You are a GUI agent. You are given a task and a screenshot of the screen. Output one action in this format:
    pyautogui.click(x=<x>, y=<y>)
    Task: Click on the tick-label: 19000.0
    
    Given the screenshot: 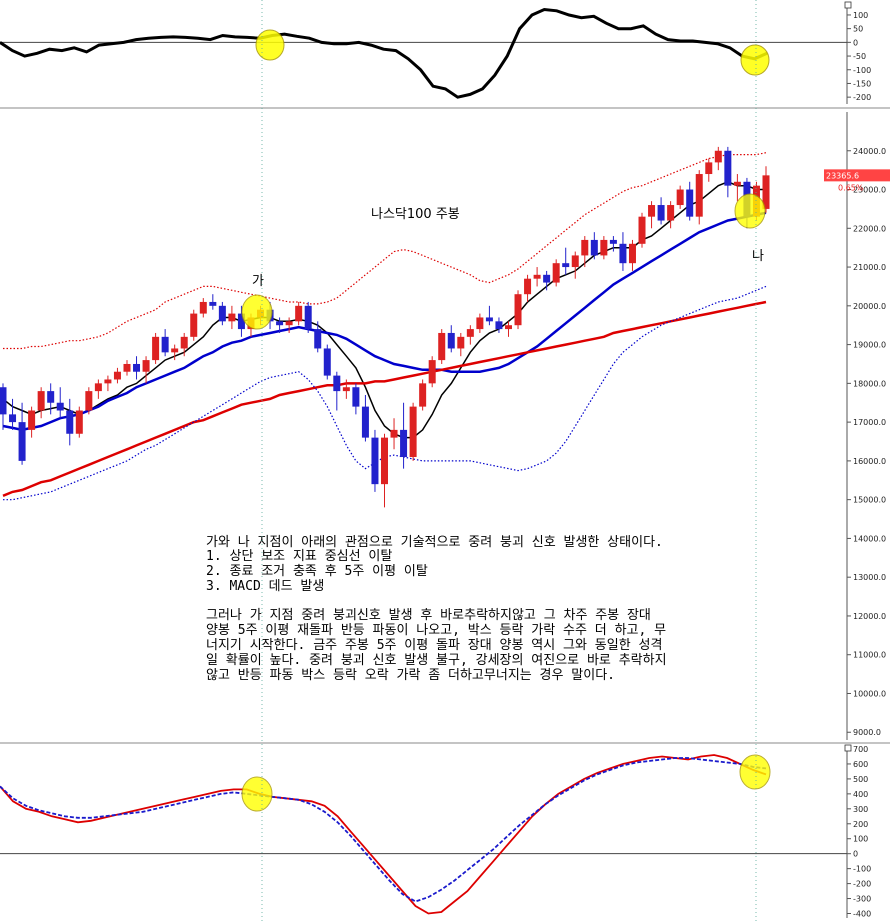 What is the action you would take?
    pyautogui.click(x=869, y=345)
    